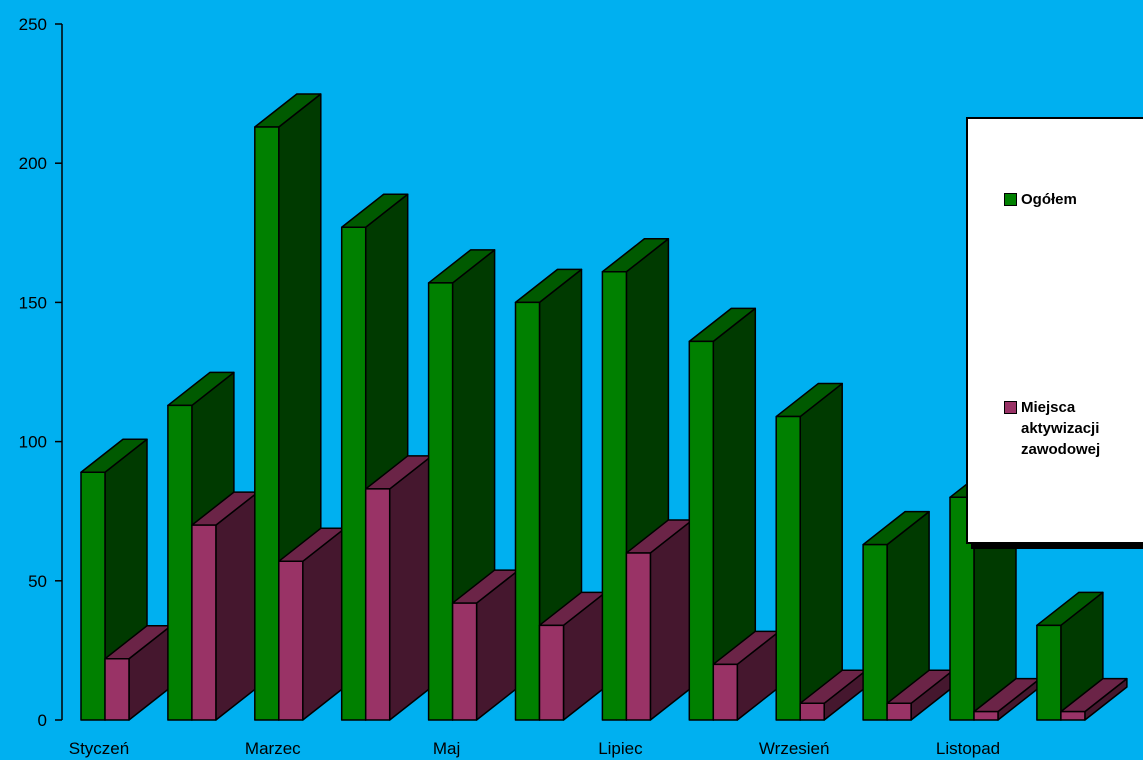  What do you see at coordinates (138, 673) in the screenshot?
I see `bar-miejsca-aktywizacji-zawodowej-styczen` at bounding box center [138, 673].